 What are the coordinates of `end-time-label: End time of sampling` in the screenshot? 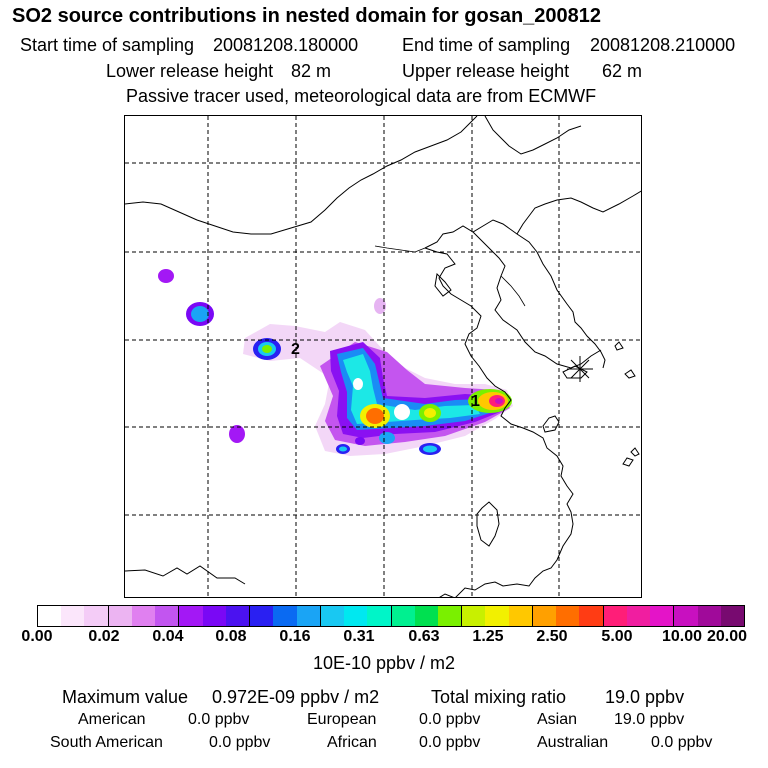 It's located at (486, 45).